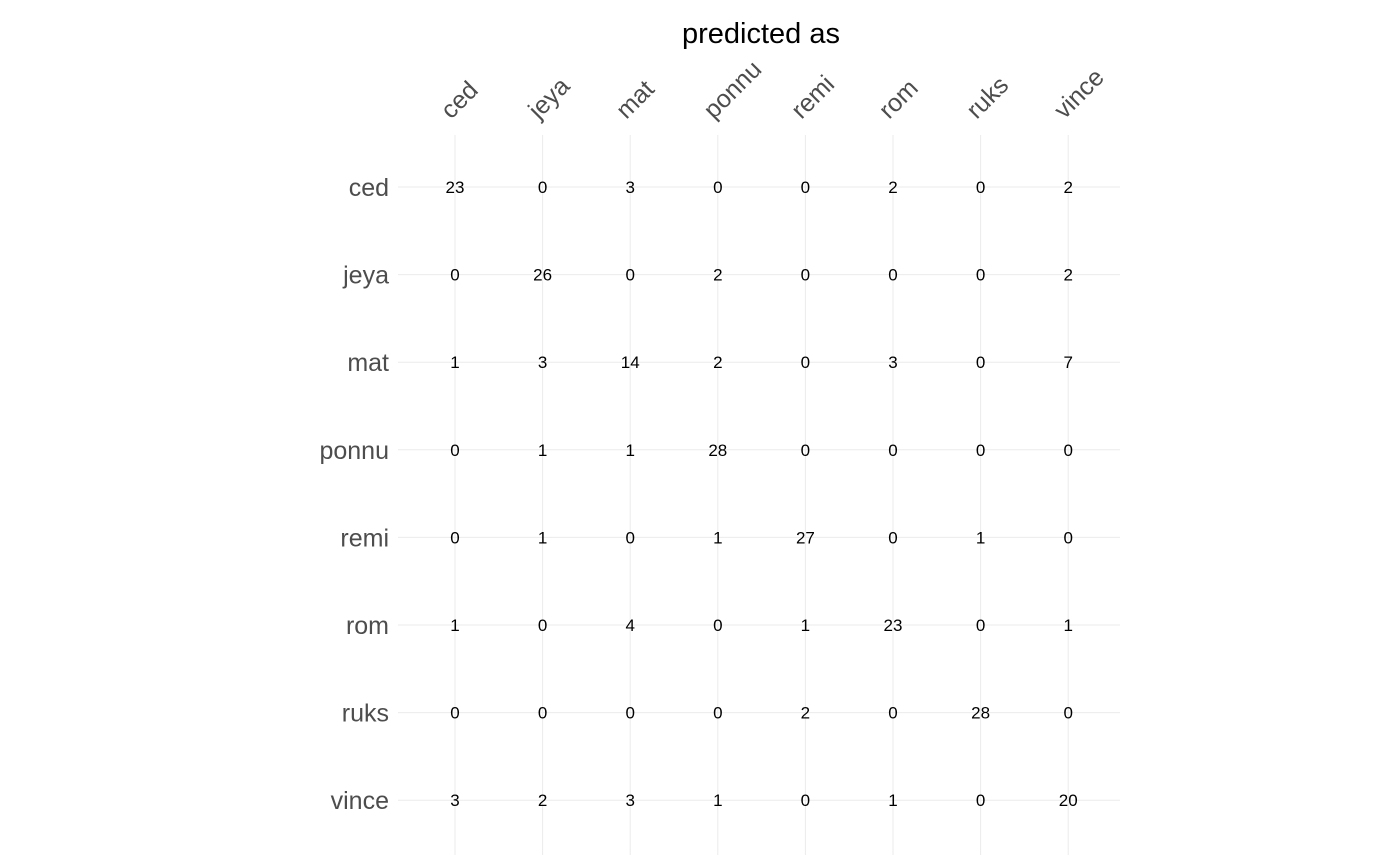 The image size is (1400, 866). Describe the element at coordinates (987, 97) in the screenshot. I see `column-label: ruks` at that location.